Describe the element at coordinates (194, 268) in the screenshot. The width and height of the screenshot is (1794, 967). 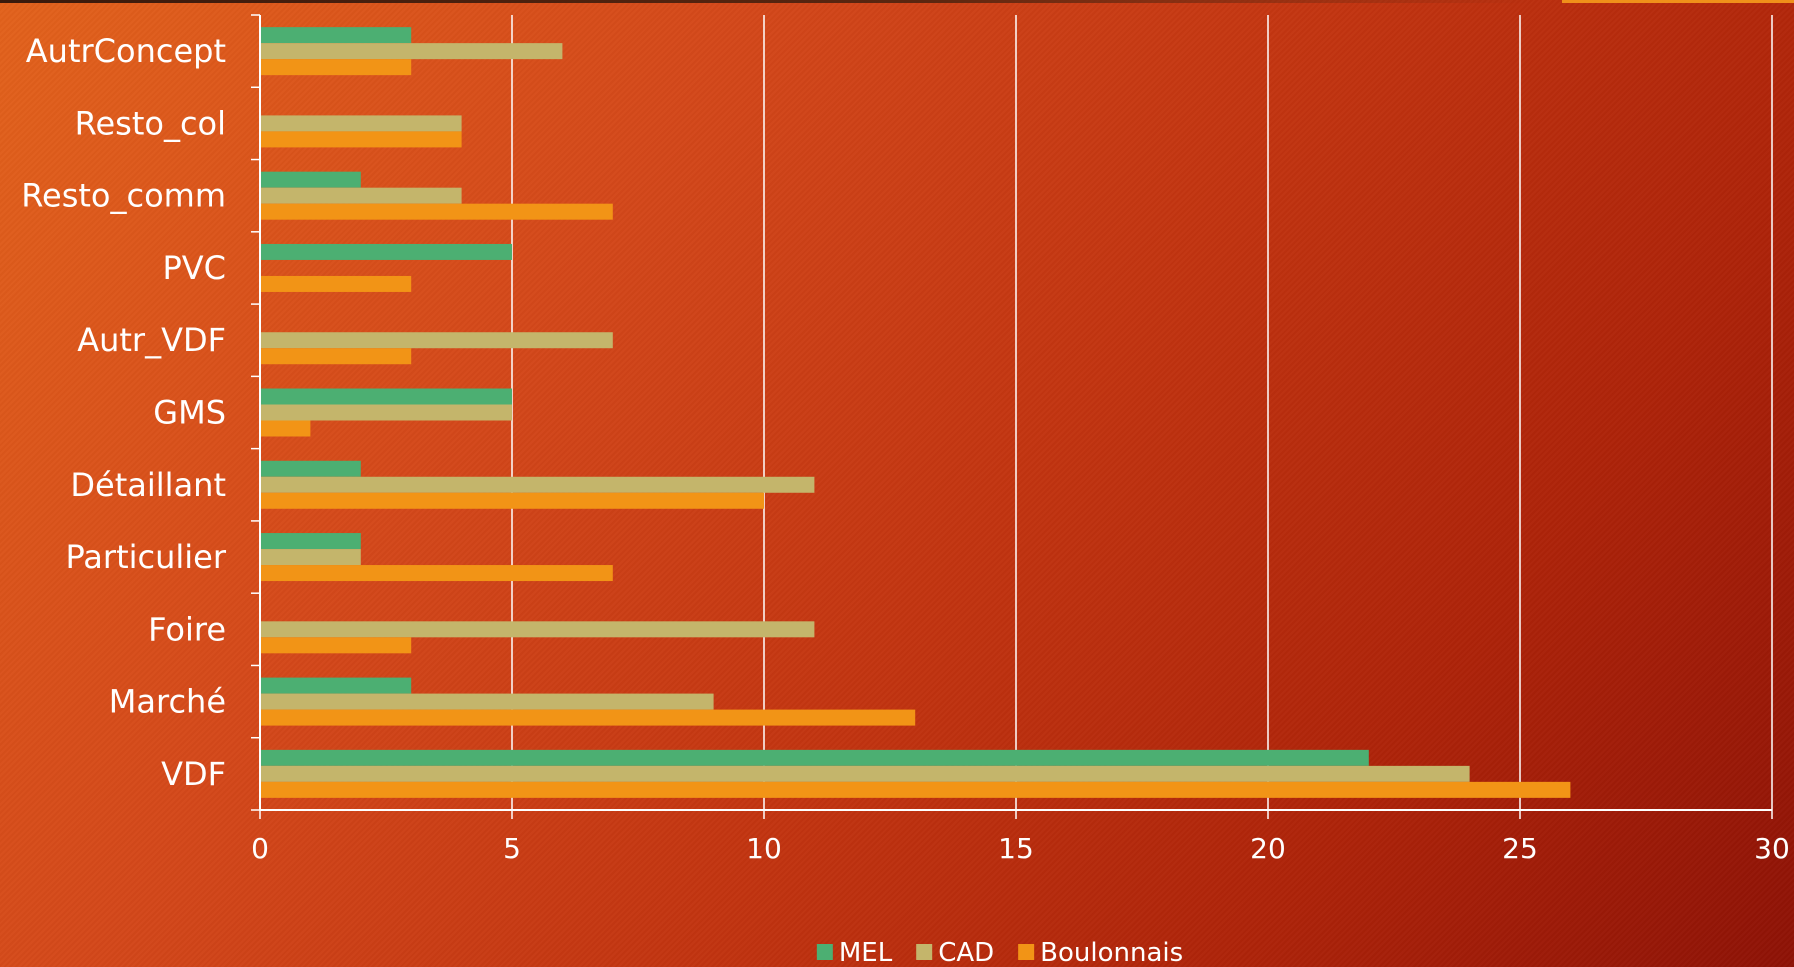
I see `category-label: PVC` at that location.